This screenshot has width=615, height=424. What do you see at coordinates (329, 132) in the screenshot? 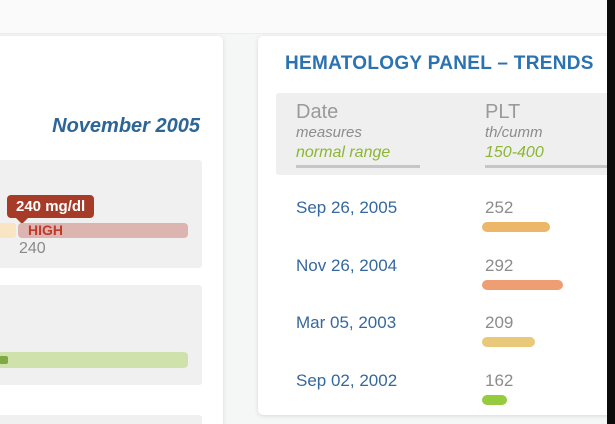
I see `column-subtitle: measures` at bounding box center [329, 132].